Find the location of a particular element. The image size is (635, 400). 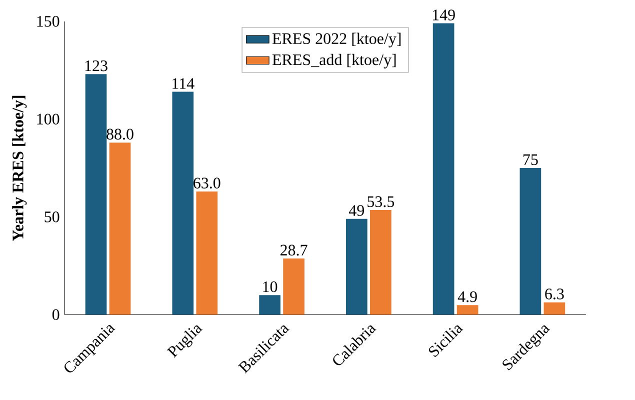

y-tick-label: 50 is located at coordinates (52, 216).